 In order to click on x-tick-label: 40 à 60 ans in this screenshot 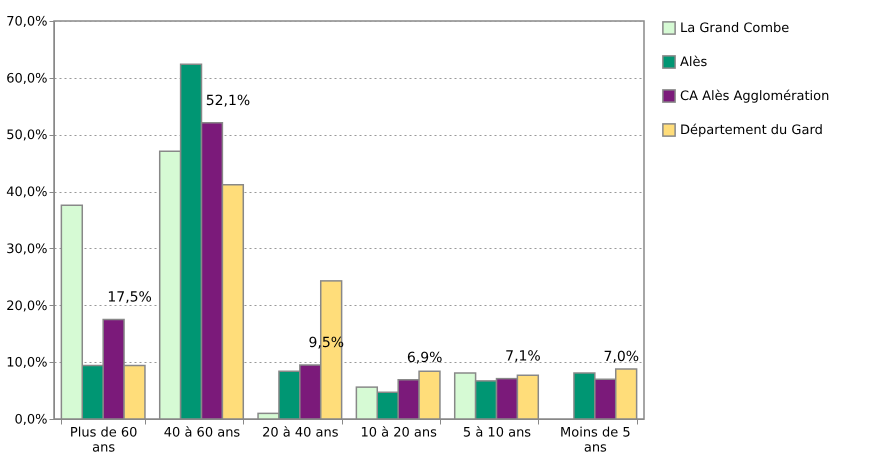, I will do `click(202, 433)`.